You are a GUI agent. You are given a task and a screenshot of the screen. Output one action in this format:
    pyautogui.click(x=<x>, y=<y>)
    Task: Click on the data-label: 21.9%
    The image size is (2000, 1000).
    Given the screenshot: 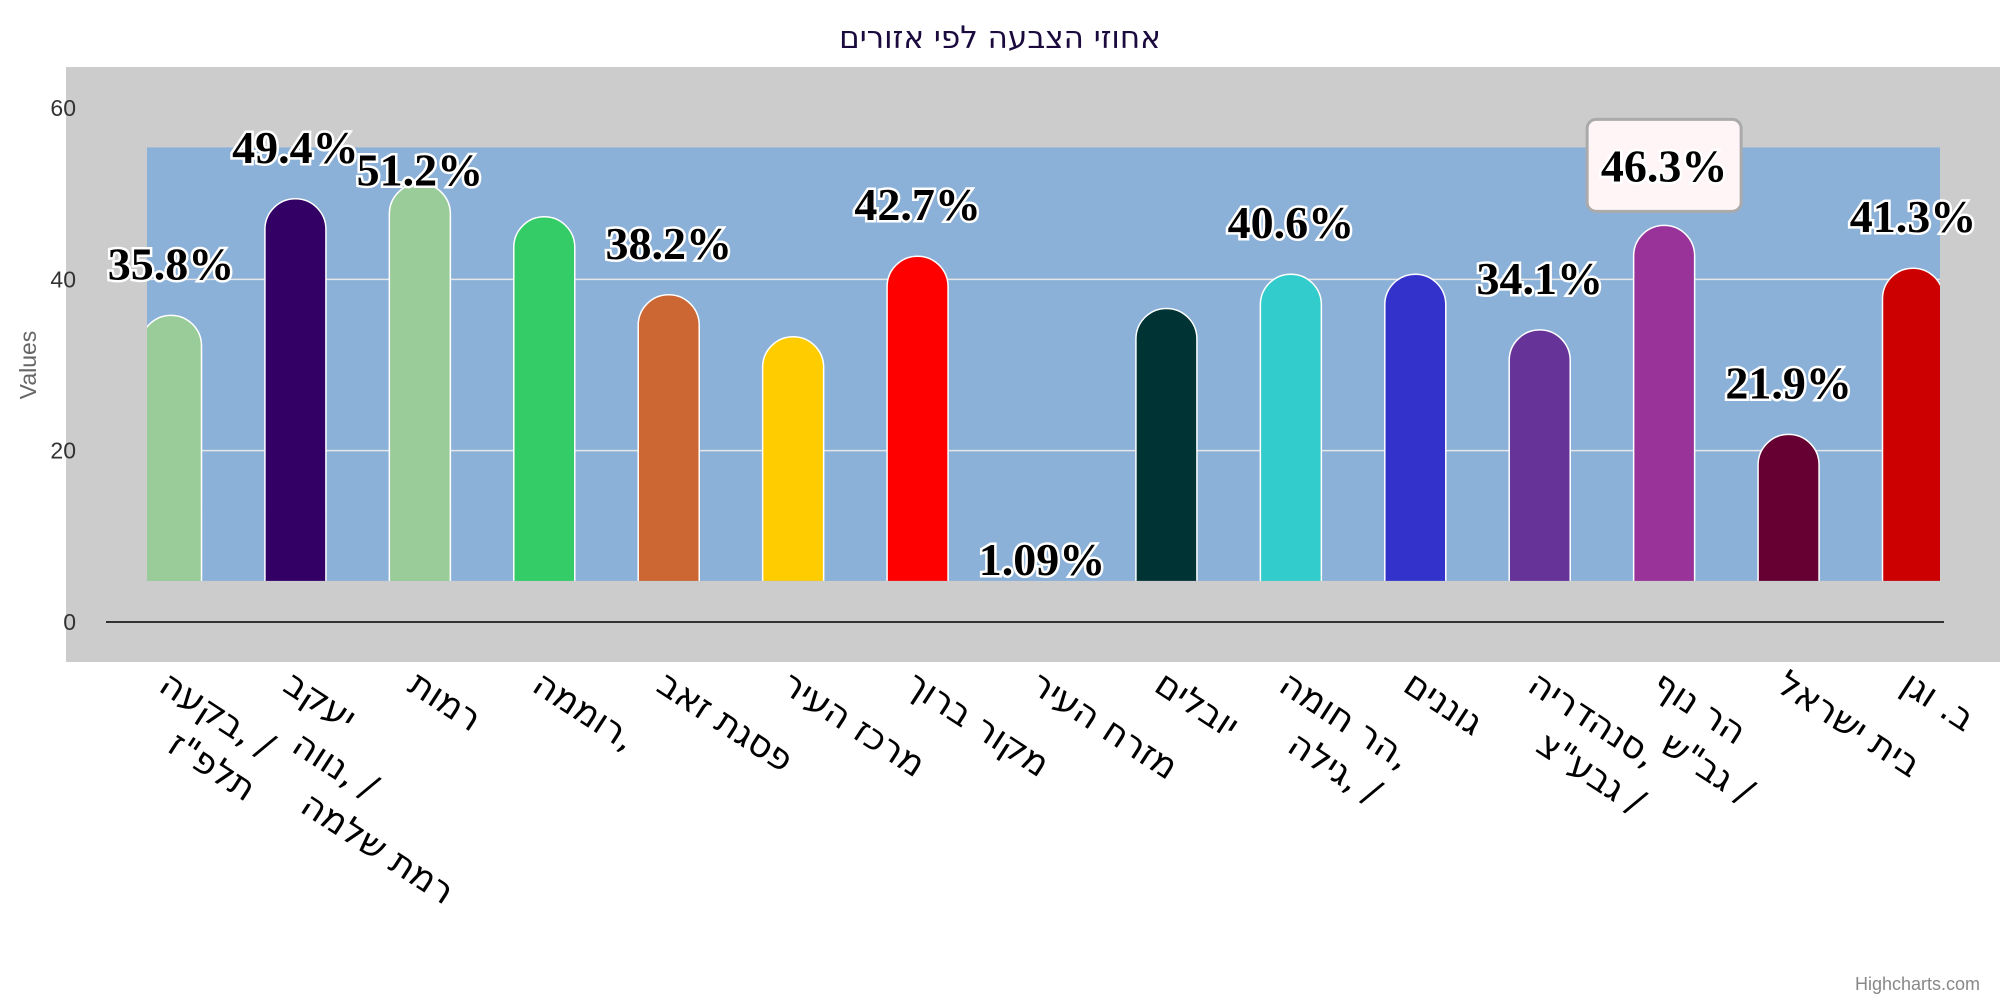 What is the action you would take?
    pyautogui.click(x=1788, y=382)
    